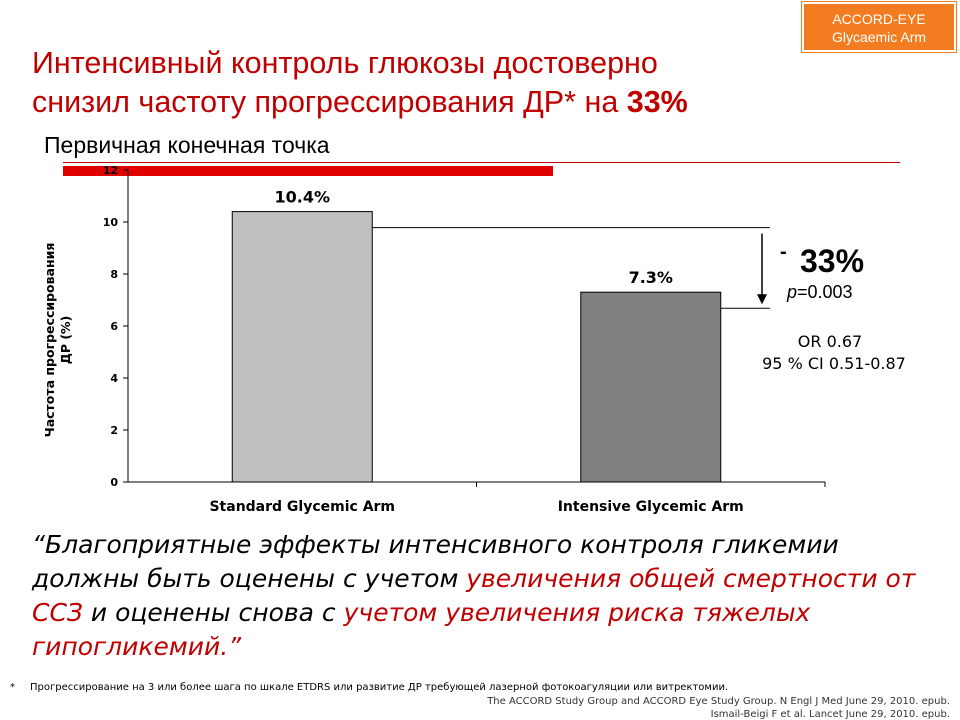  Describe the element at coordinates (114, 430) in the screenshot. I see `y-tick-label-1: 2` at that location.